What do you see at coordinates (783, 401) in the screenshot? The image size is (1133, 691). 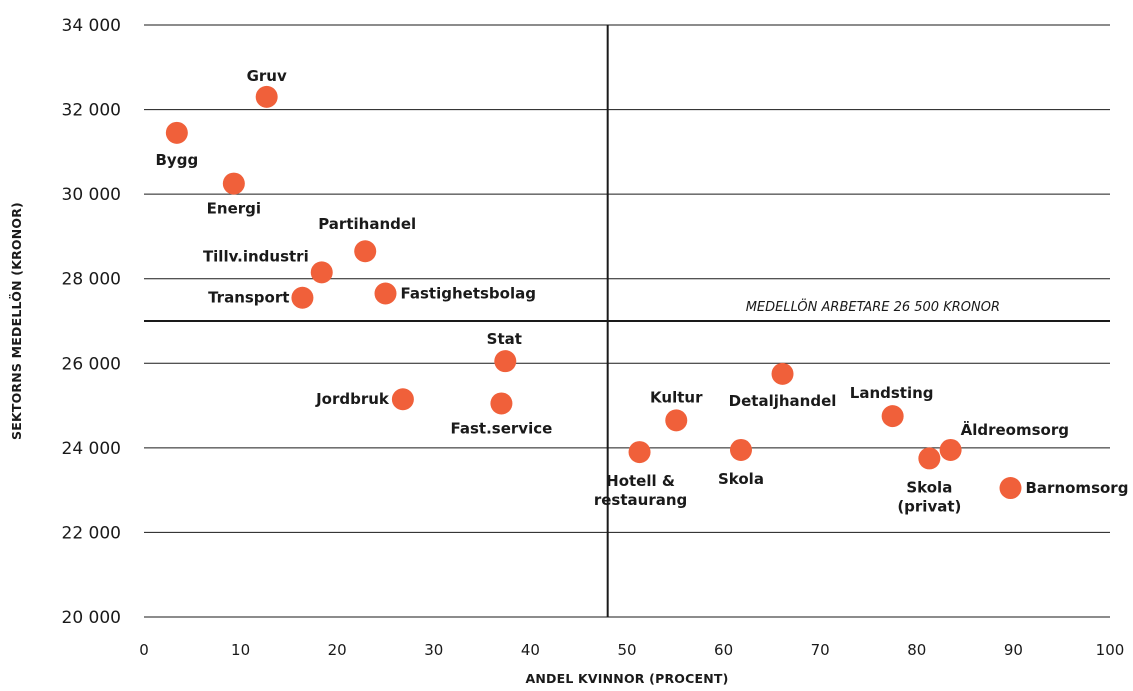 I see `point-label: Detaljhandel` at bounding box center [783, 401].